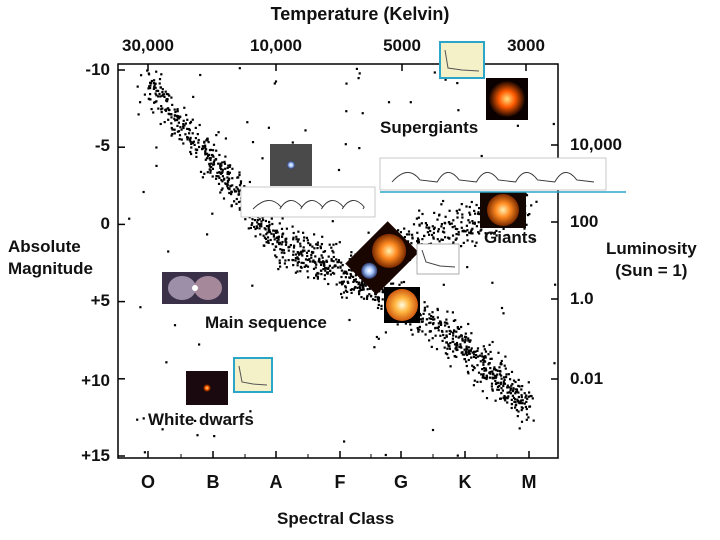  What do you see at coordinates (44, 246) in the screenshot?
I see `left-axis-title-line1: Absolute` at bounding box center [44, 246].